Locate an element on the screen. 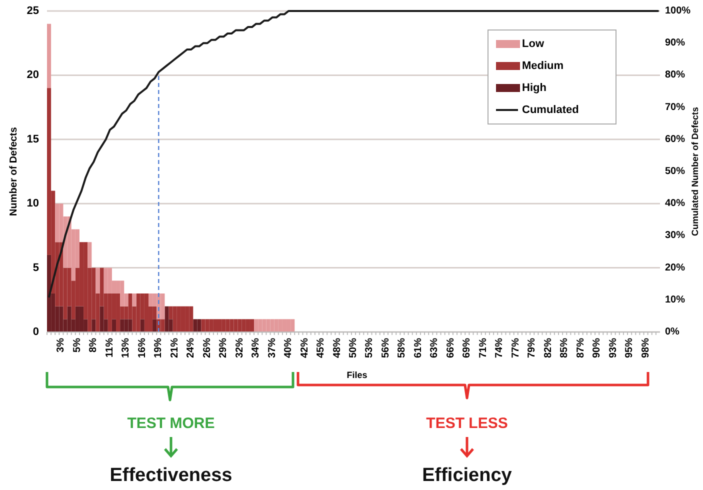 This screenshot has width=703, height=490. x-tick-label: 61% is located at coordinates (418, 348).